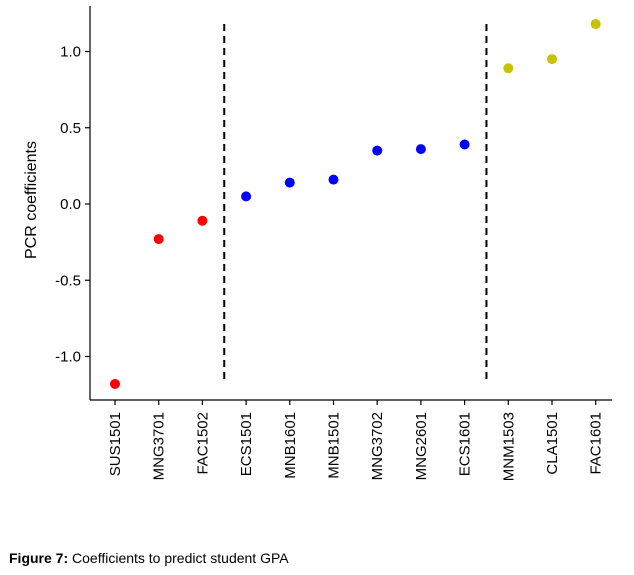 This screenshot has height=575, width=634. I want to click on x-tick-label: MNM1503, so click(508, 446).